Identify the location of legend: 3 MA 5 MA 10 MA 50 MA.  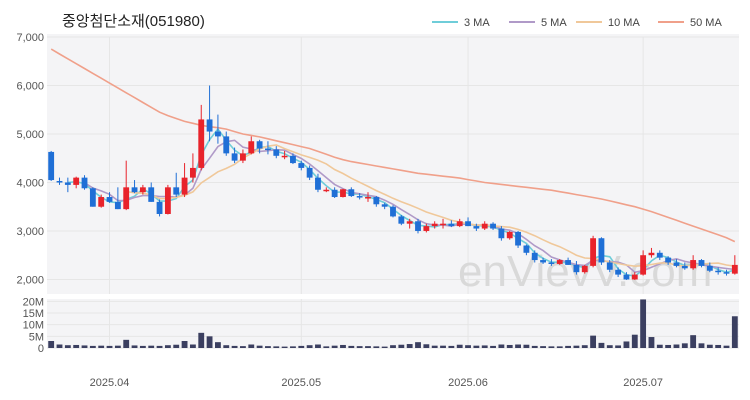
(577, 23).